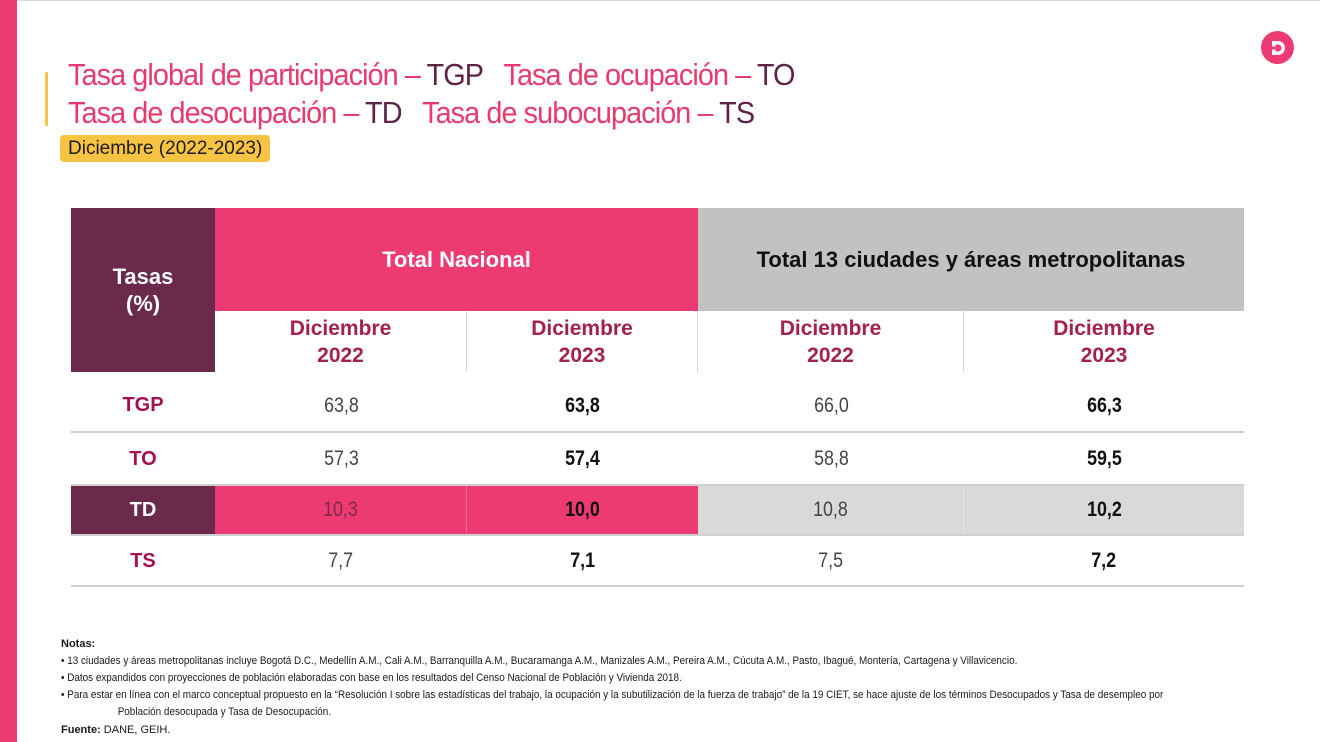 This screenshot has height=742, width=1320. I want to click on value-text: 7,7, so click(341, 560).